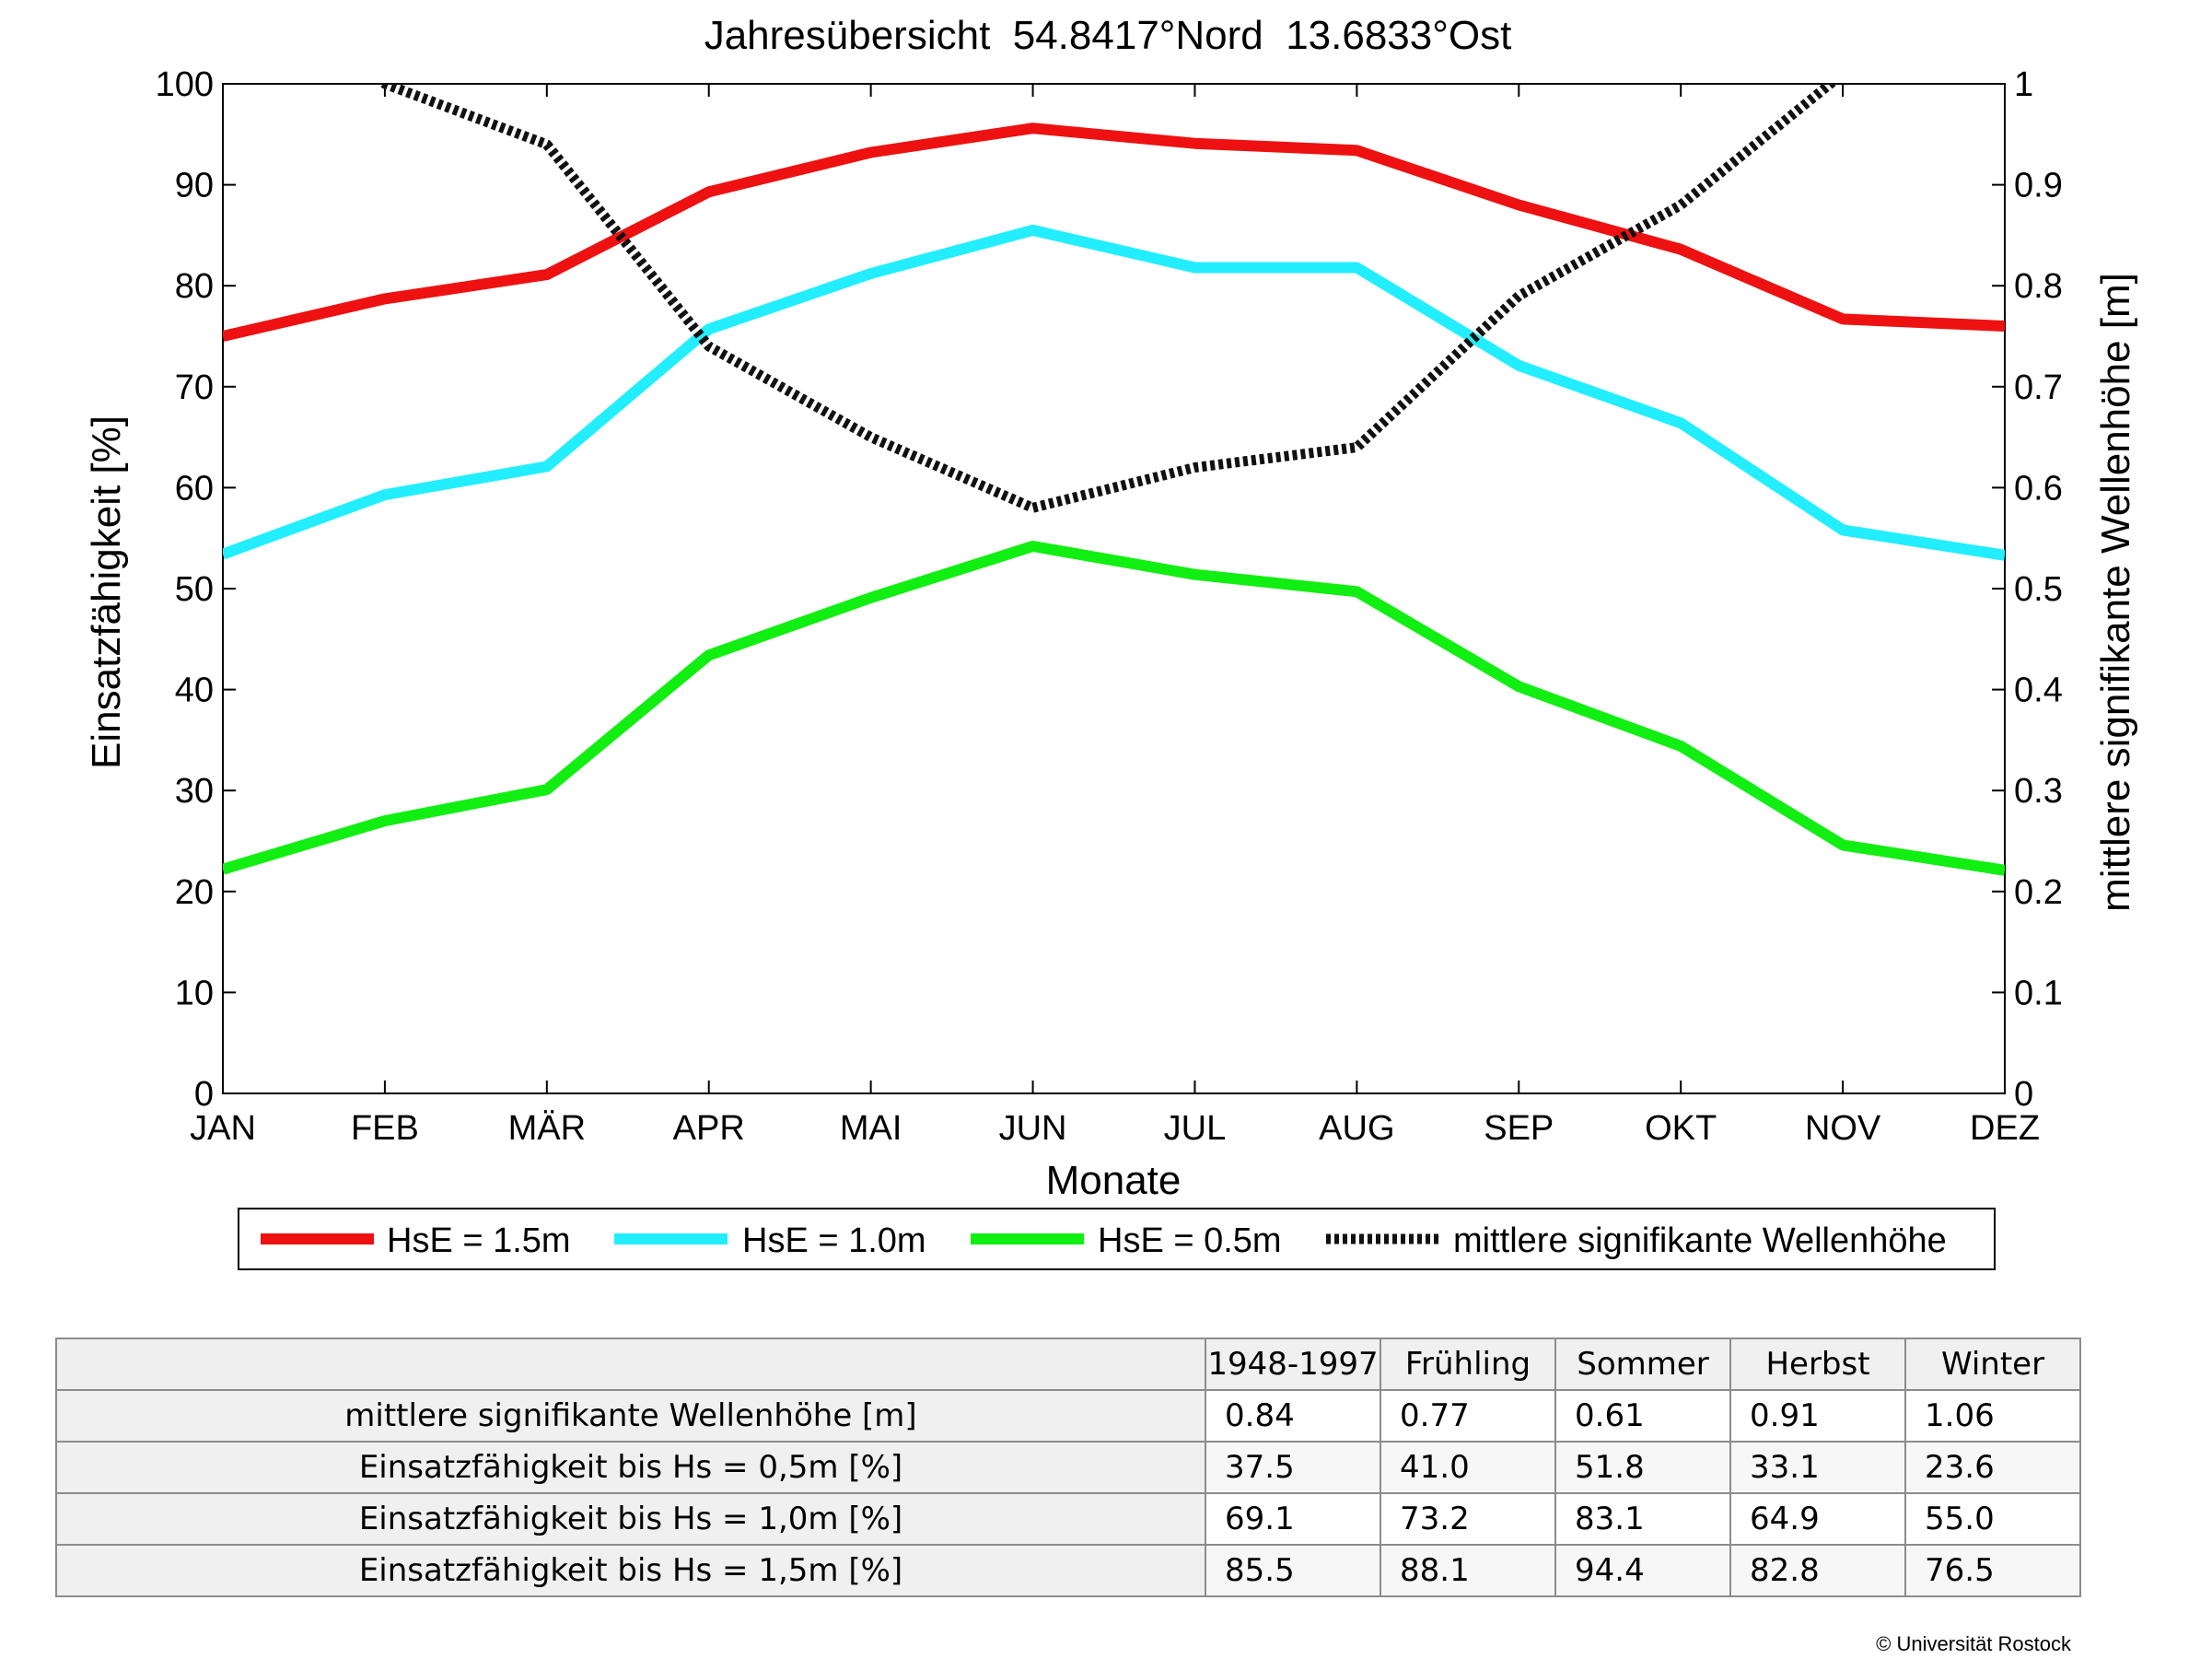 Image resolution: width=2212 pixels, height=1659 pixels. I want to click on y2-tick-label: 0.7, so click(2039, 387).